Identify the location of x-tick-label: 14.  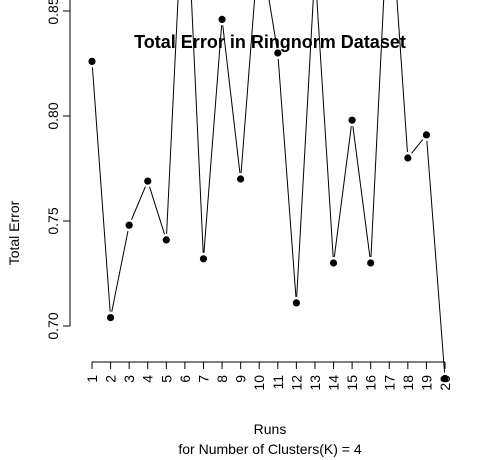
(334, 383).